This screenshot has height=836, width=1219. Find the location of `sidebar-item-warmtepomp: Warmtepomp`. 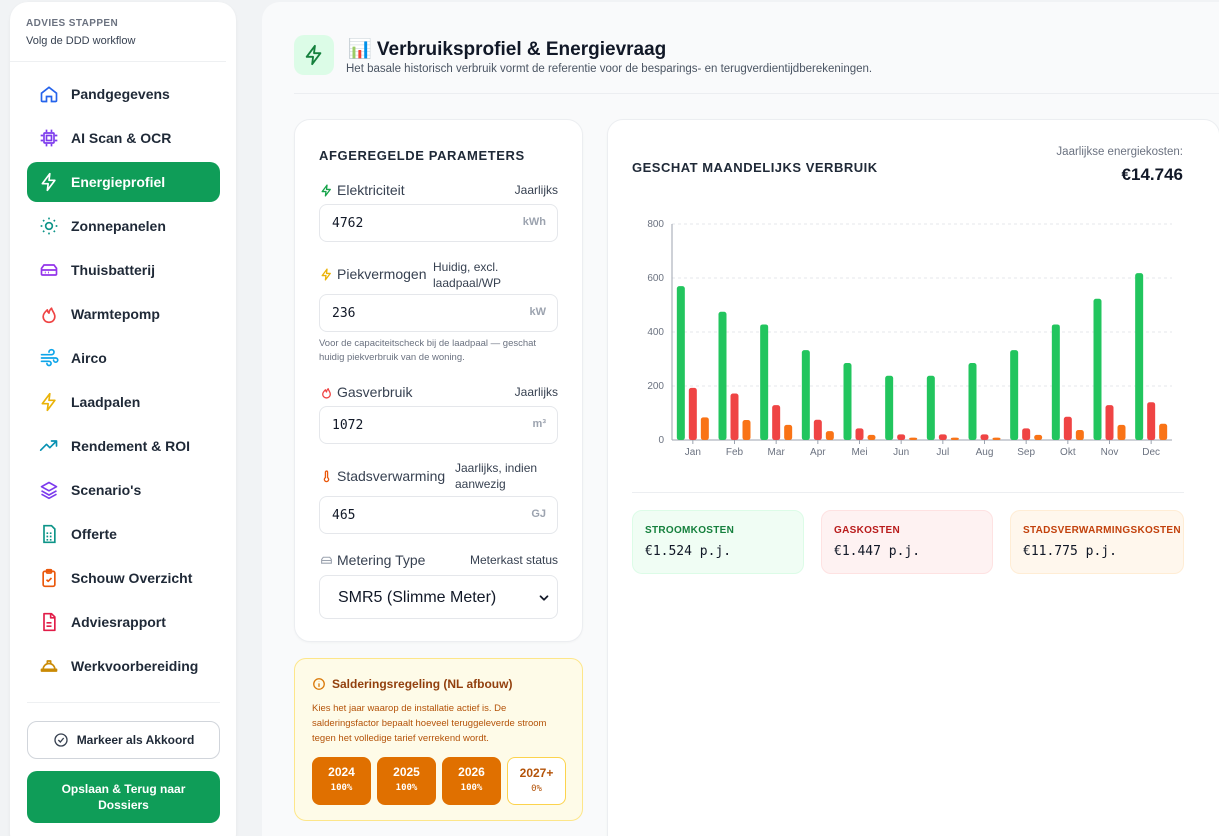

sidebar-item-warmtepomp: Warmtepomp is located at coordinates (123, 314).